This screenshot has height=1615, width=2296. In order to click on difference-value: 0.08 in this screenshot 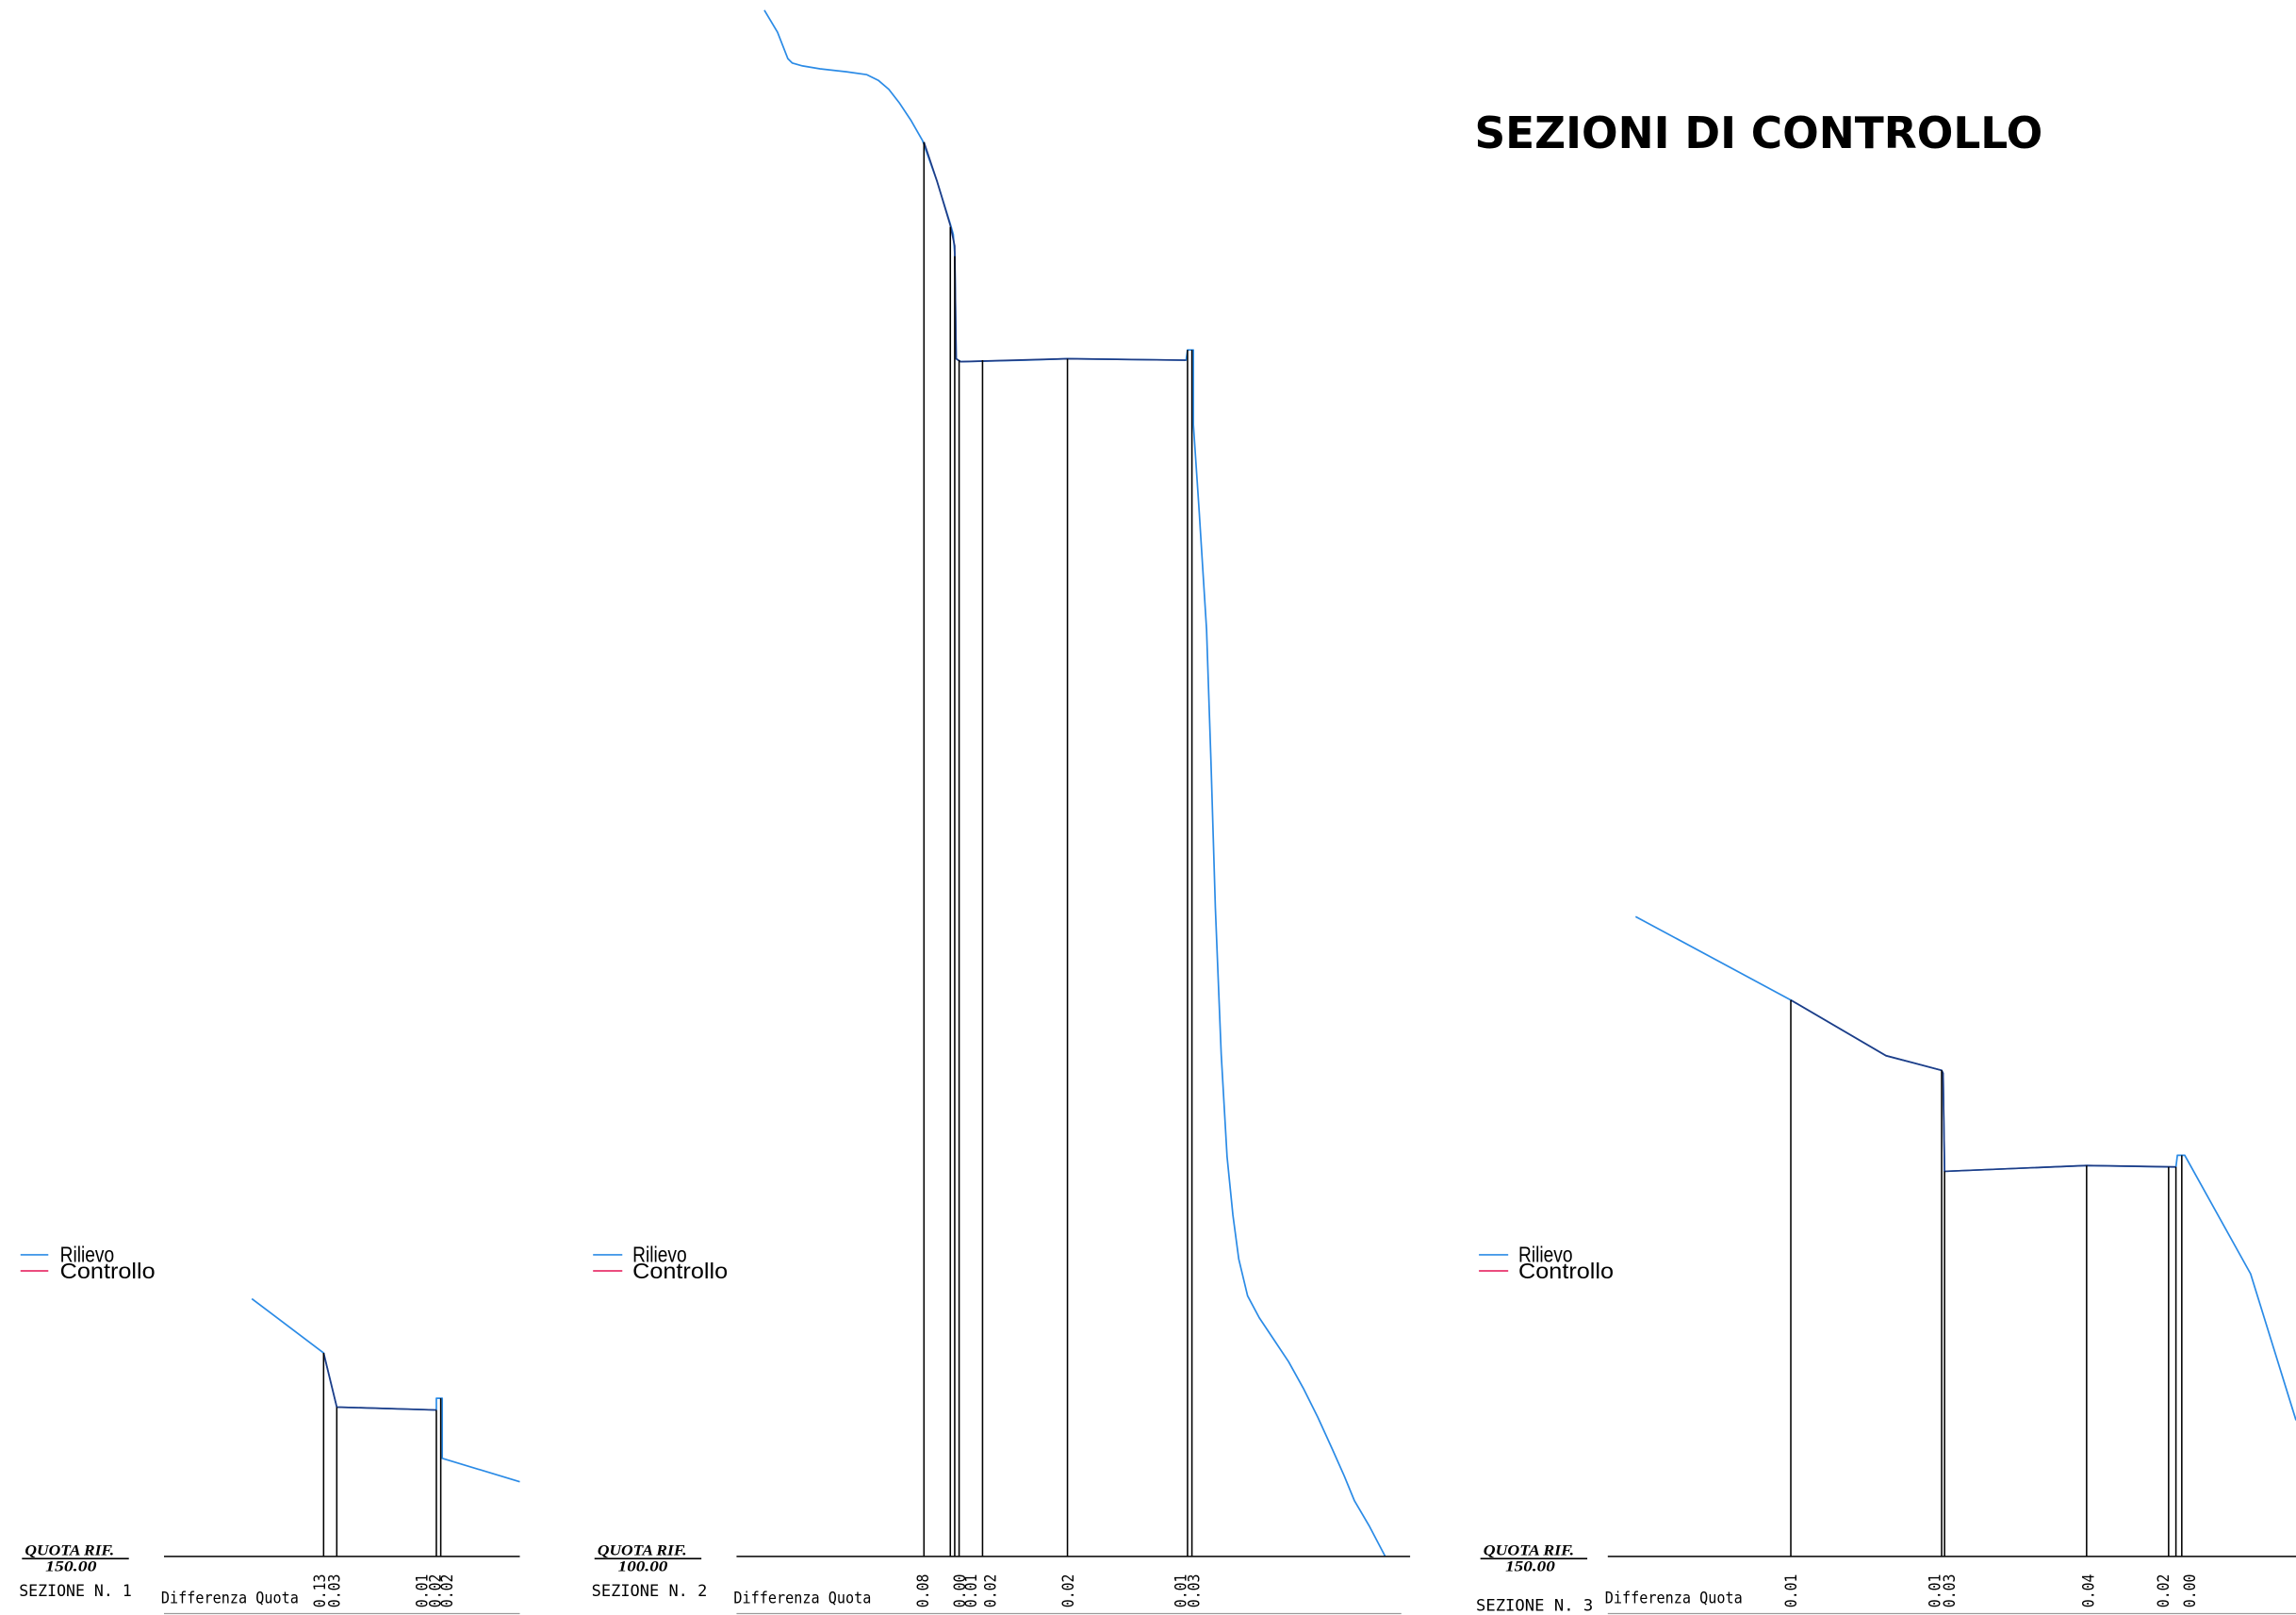, I will do `click(923, 1591)`.